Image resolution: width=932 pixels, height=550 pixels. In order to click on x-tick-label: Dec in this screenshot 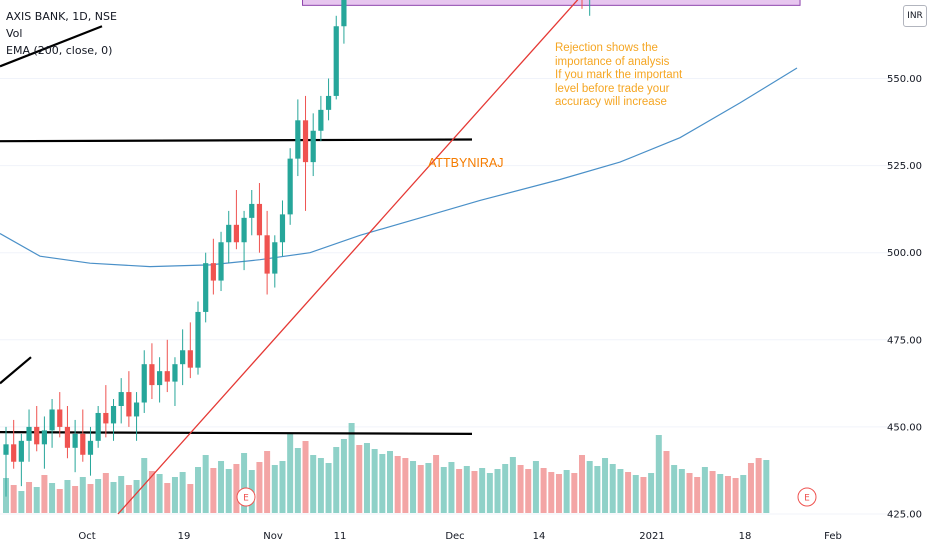, I will do `click(454, 536)`.